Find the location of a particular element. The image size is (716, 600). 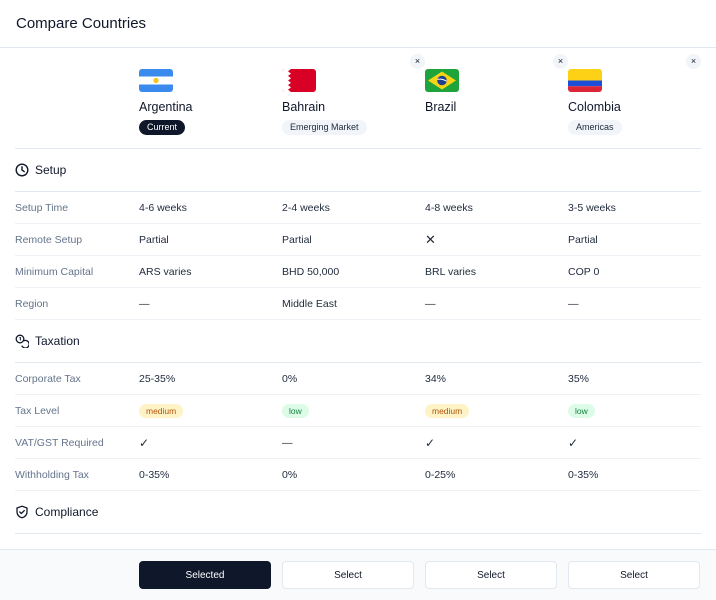

section-title-text: Taxation is located at coordinates (57, 341).